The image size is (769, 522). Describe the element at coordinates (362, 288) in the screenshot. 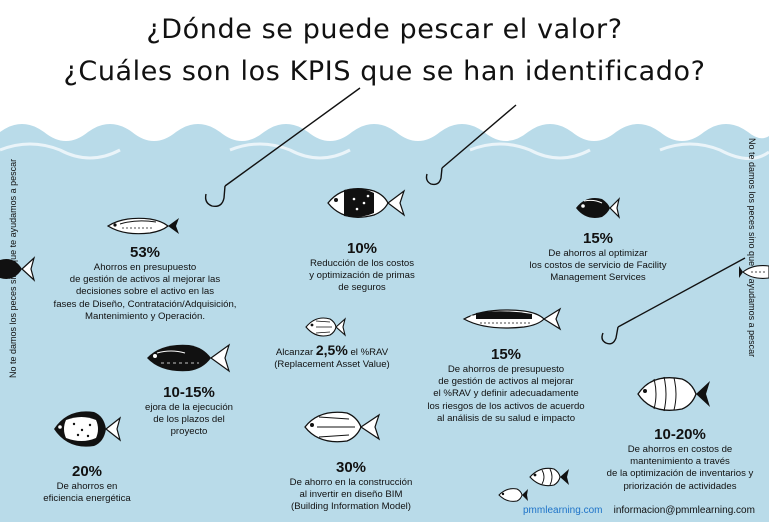

I see `kpi-line: de seguros` at that location.